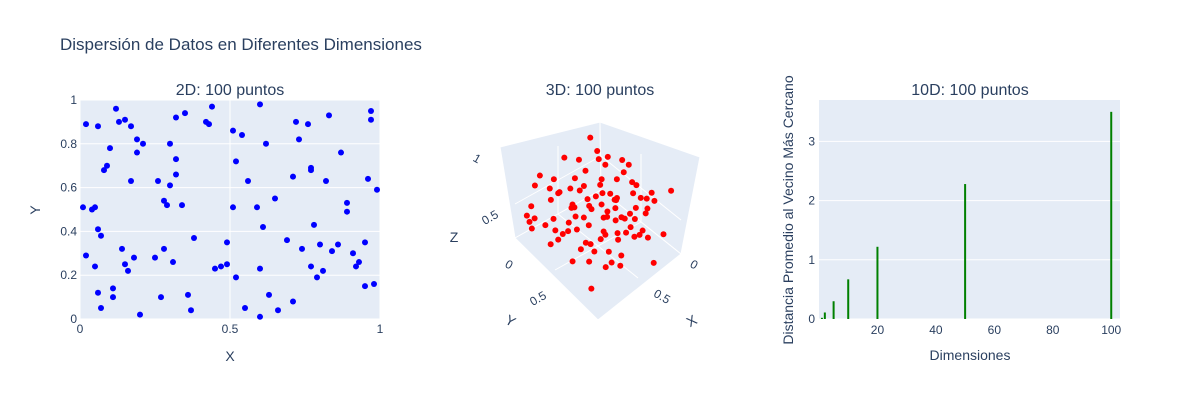 The width and height of the screenshot is (1200, 400). Describe the element at coordinates (230, 90) in the screenshot. I see `scatter-2d-title: 2D: 100 puntos` at that location.